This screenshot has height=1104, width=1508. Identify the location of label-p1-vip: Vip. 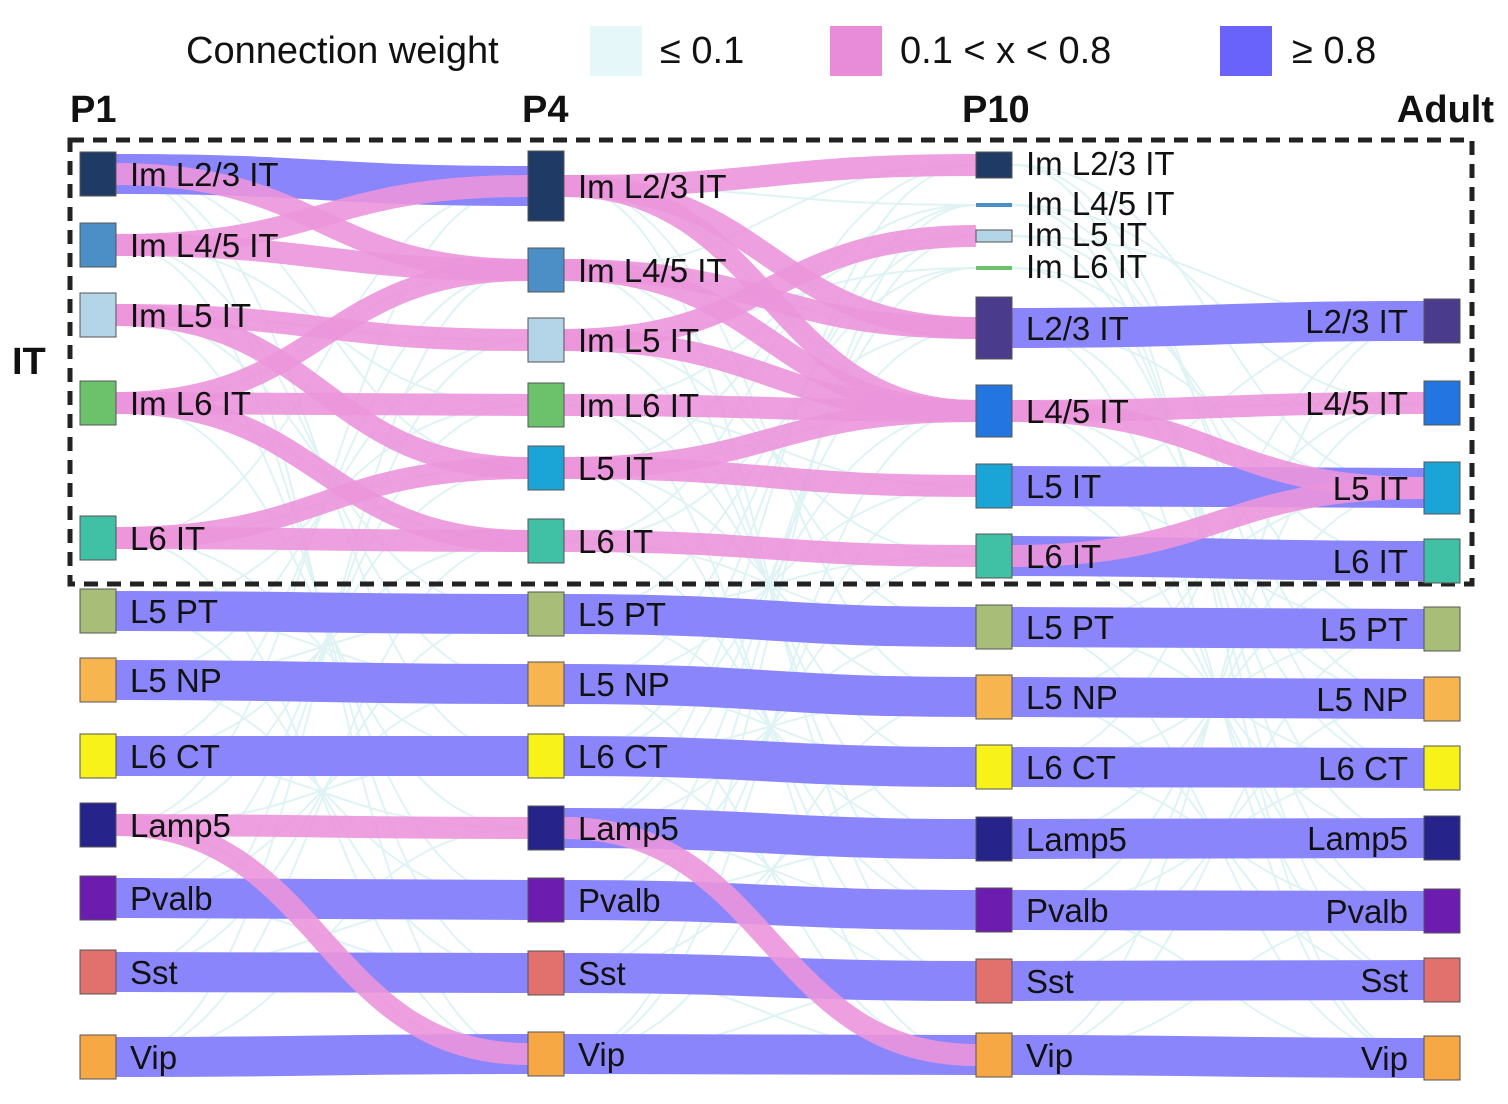
(153, 1057).